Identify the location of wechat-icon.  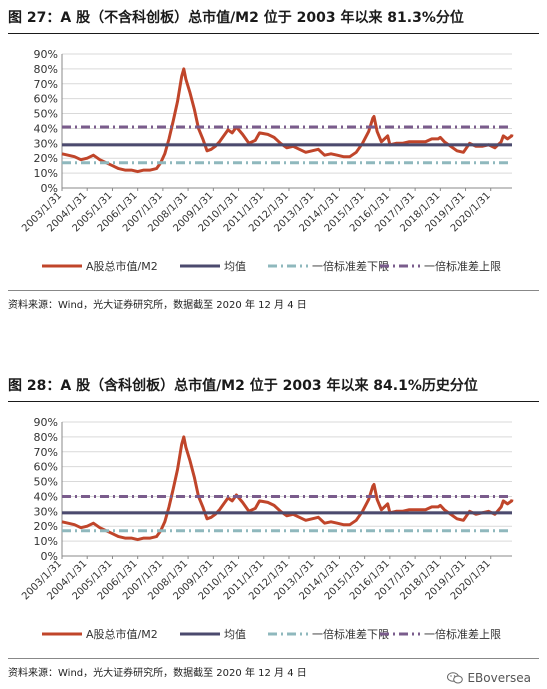
(455, 678).